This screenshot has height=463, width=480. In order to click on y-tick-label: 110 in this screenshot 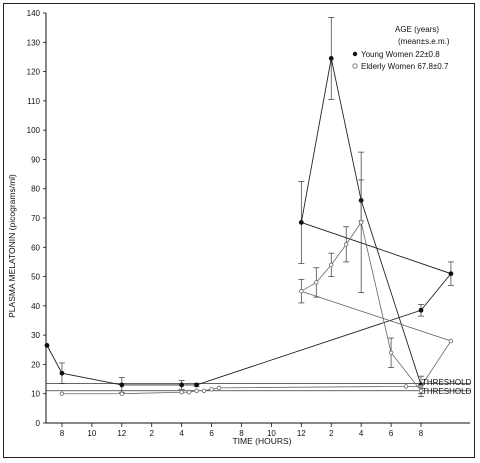, I will do `click(33, 101)`.